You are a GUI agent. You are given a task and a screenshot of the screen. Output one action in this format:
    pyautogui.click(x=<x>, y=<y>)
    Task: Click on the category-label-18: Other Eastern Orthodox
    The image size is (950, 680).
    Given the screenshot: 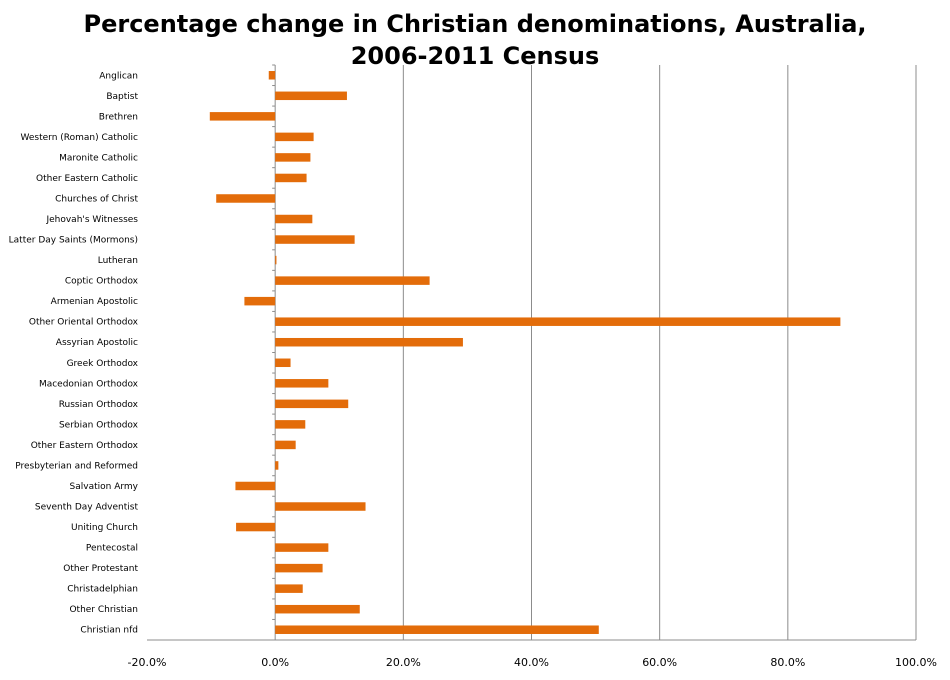 What is the action you would take?
    pyautogui.click(x=85, y=446)
    